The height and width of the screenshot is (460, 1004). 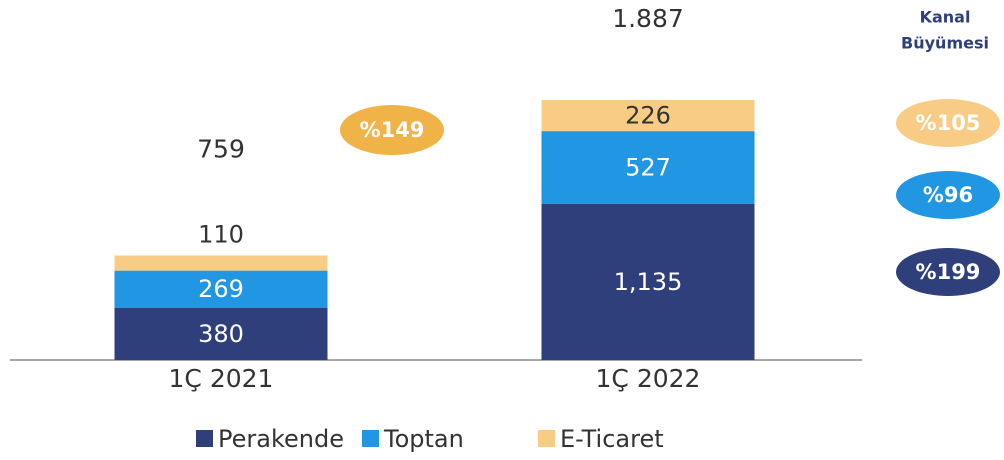 I want to click on x-tick-label: 1Ç 2022, so click(x=648, y=378).